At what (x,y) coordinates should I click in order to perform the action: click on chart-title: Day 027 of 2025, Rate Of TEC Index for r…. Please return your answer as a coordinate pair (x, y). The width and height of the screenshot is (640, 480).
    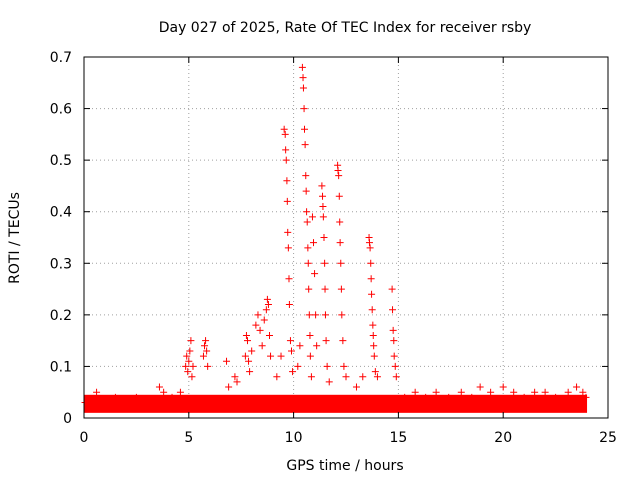
    Looking at the image, I should click on (345, 28).